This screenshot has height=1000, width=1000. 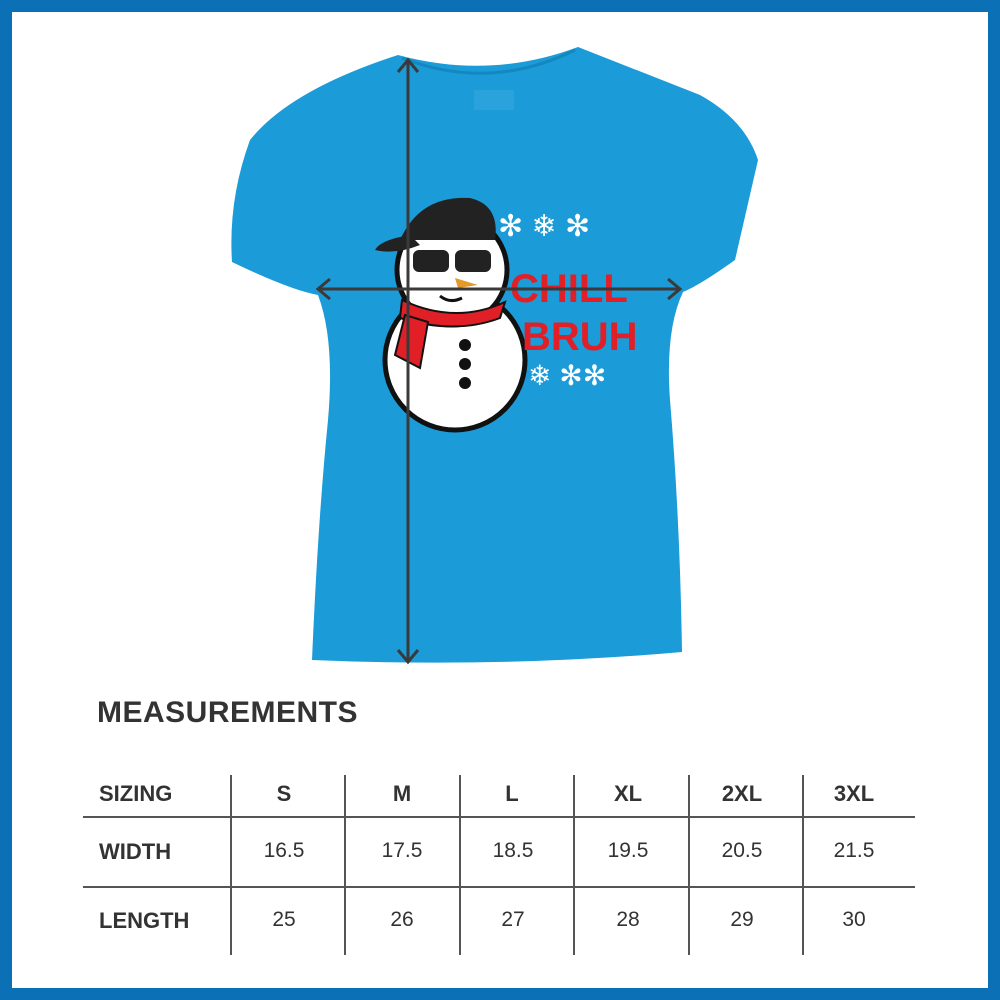 I want to click on width-value: 21.5, so click(x=854, y=850).